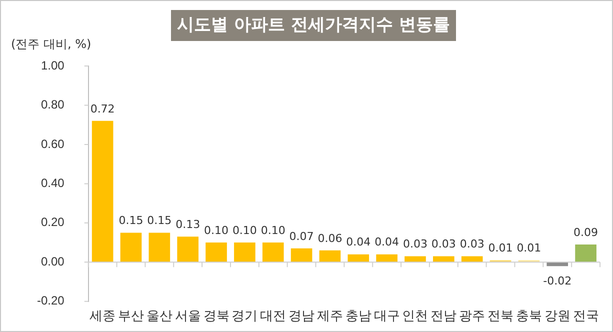  I want to click on data-label: 0.13, so click(188, 225).